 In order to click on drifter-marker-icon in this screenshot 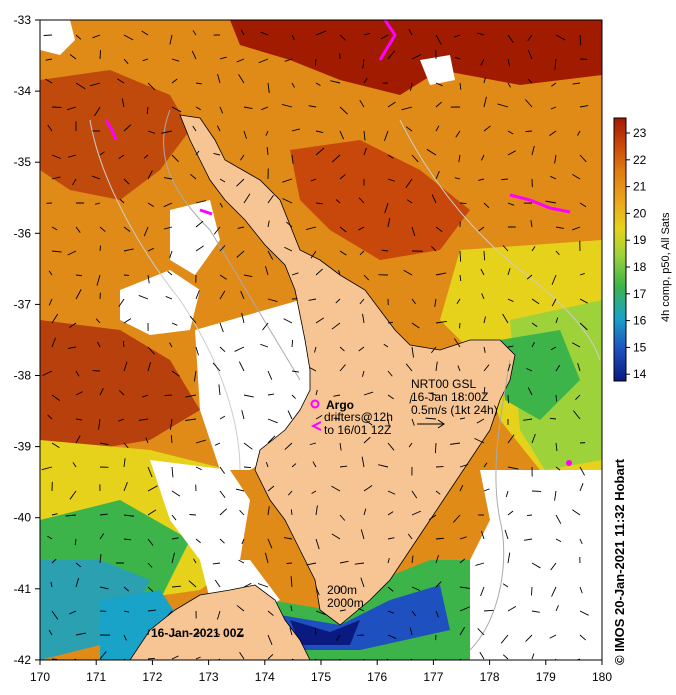, I will do `click(316, 426)`.